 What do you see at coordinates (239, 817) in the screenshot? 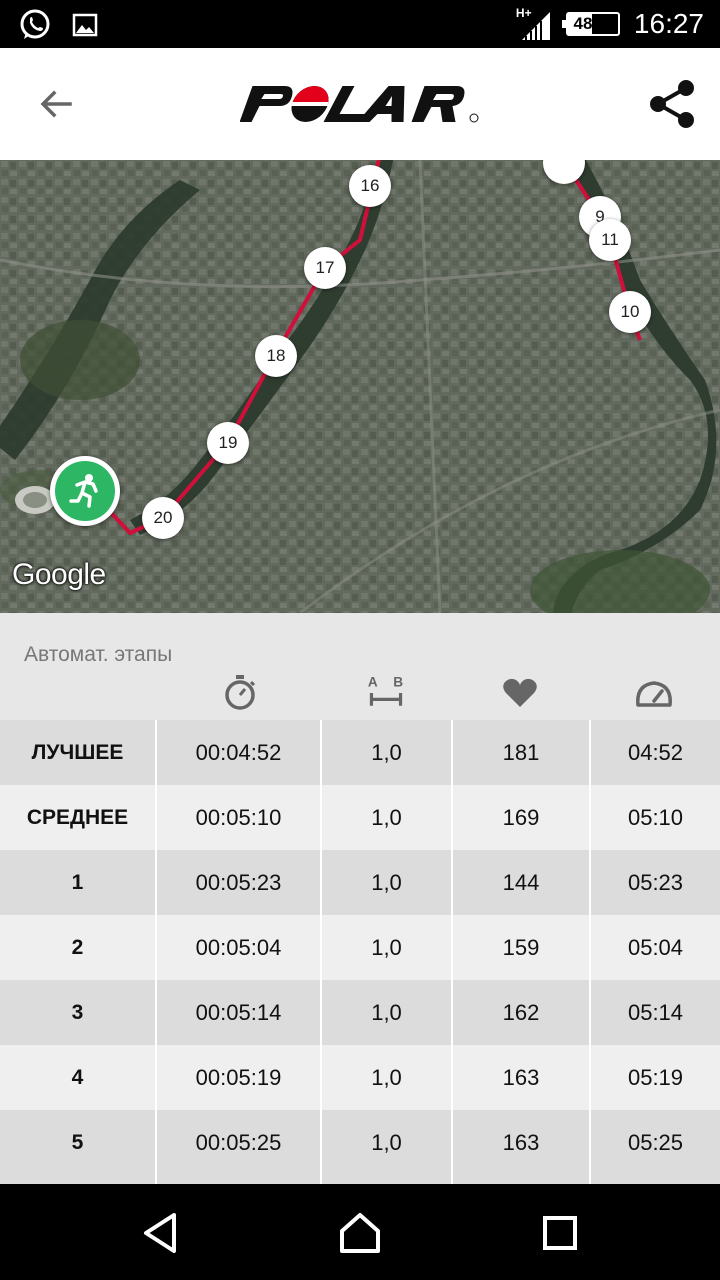
I see `lap-time: 00:05:10` at bounding box center [239, 817].